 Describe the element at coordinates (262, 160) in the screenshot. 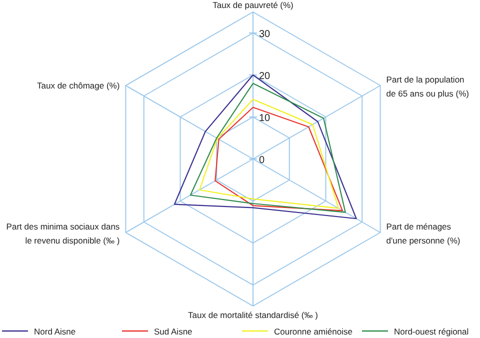

I see `y-tick-label: 0` at that location.